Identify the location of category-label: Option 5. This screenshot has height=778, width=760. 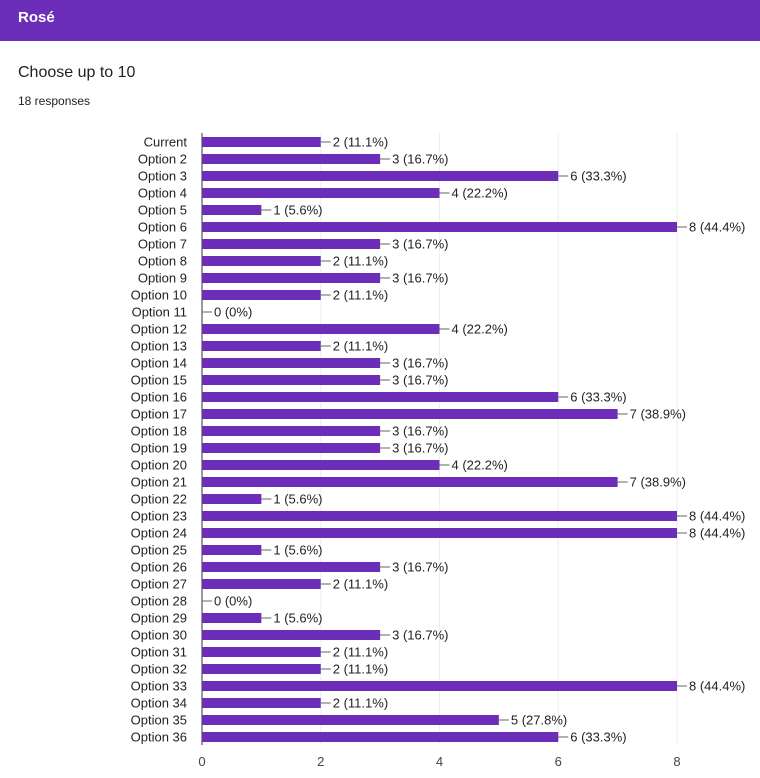
(162, 210).